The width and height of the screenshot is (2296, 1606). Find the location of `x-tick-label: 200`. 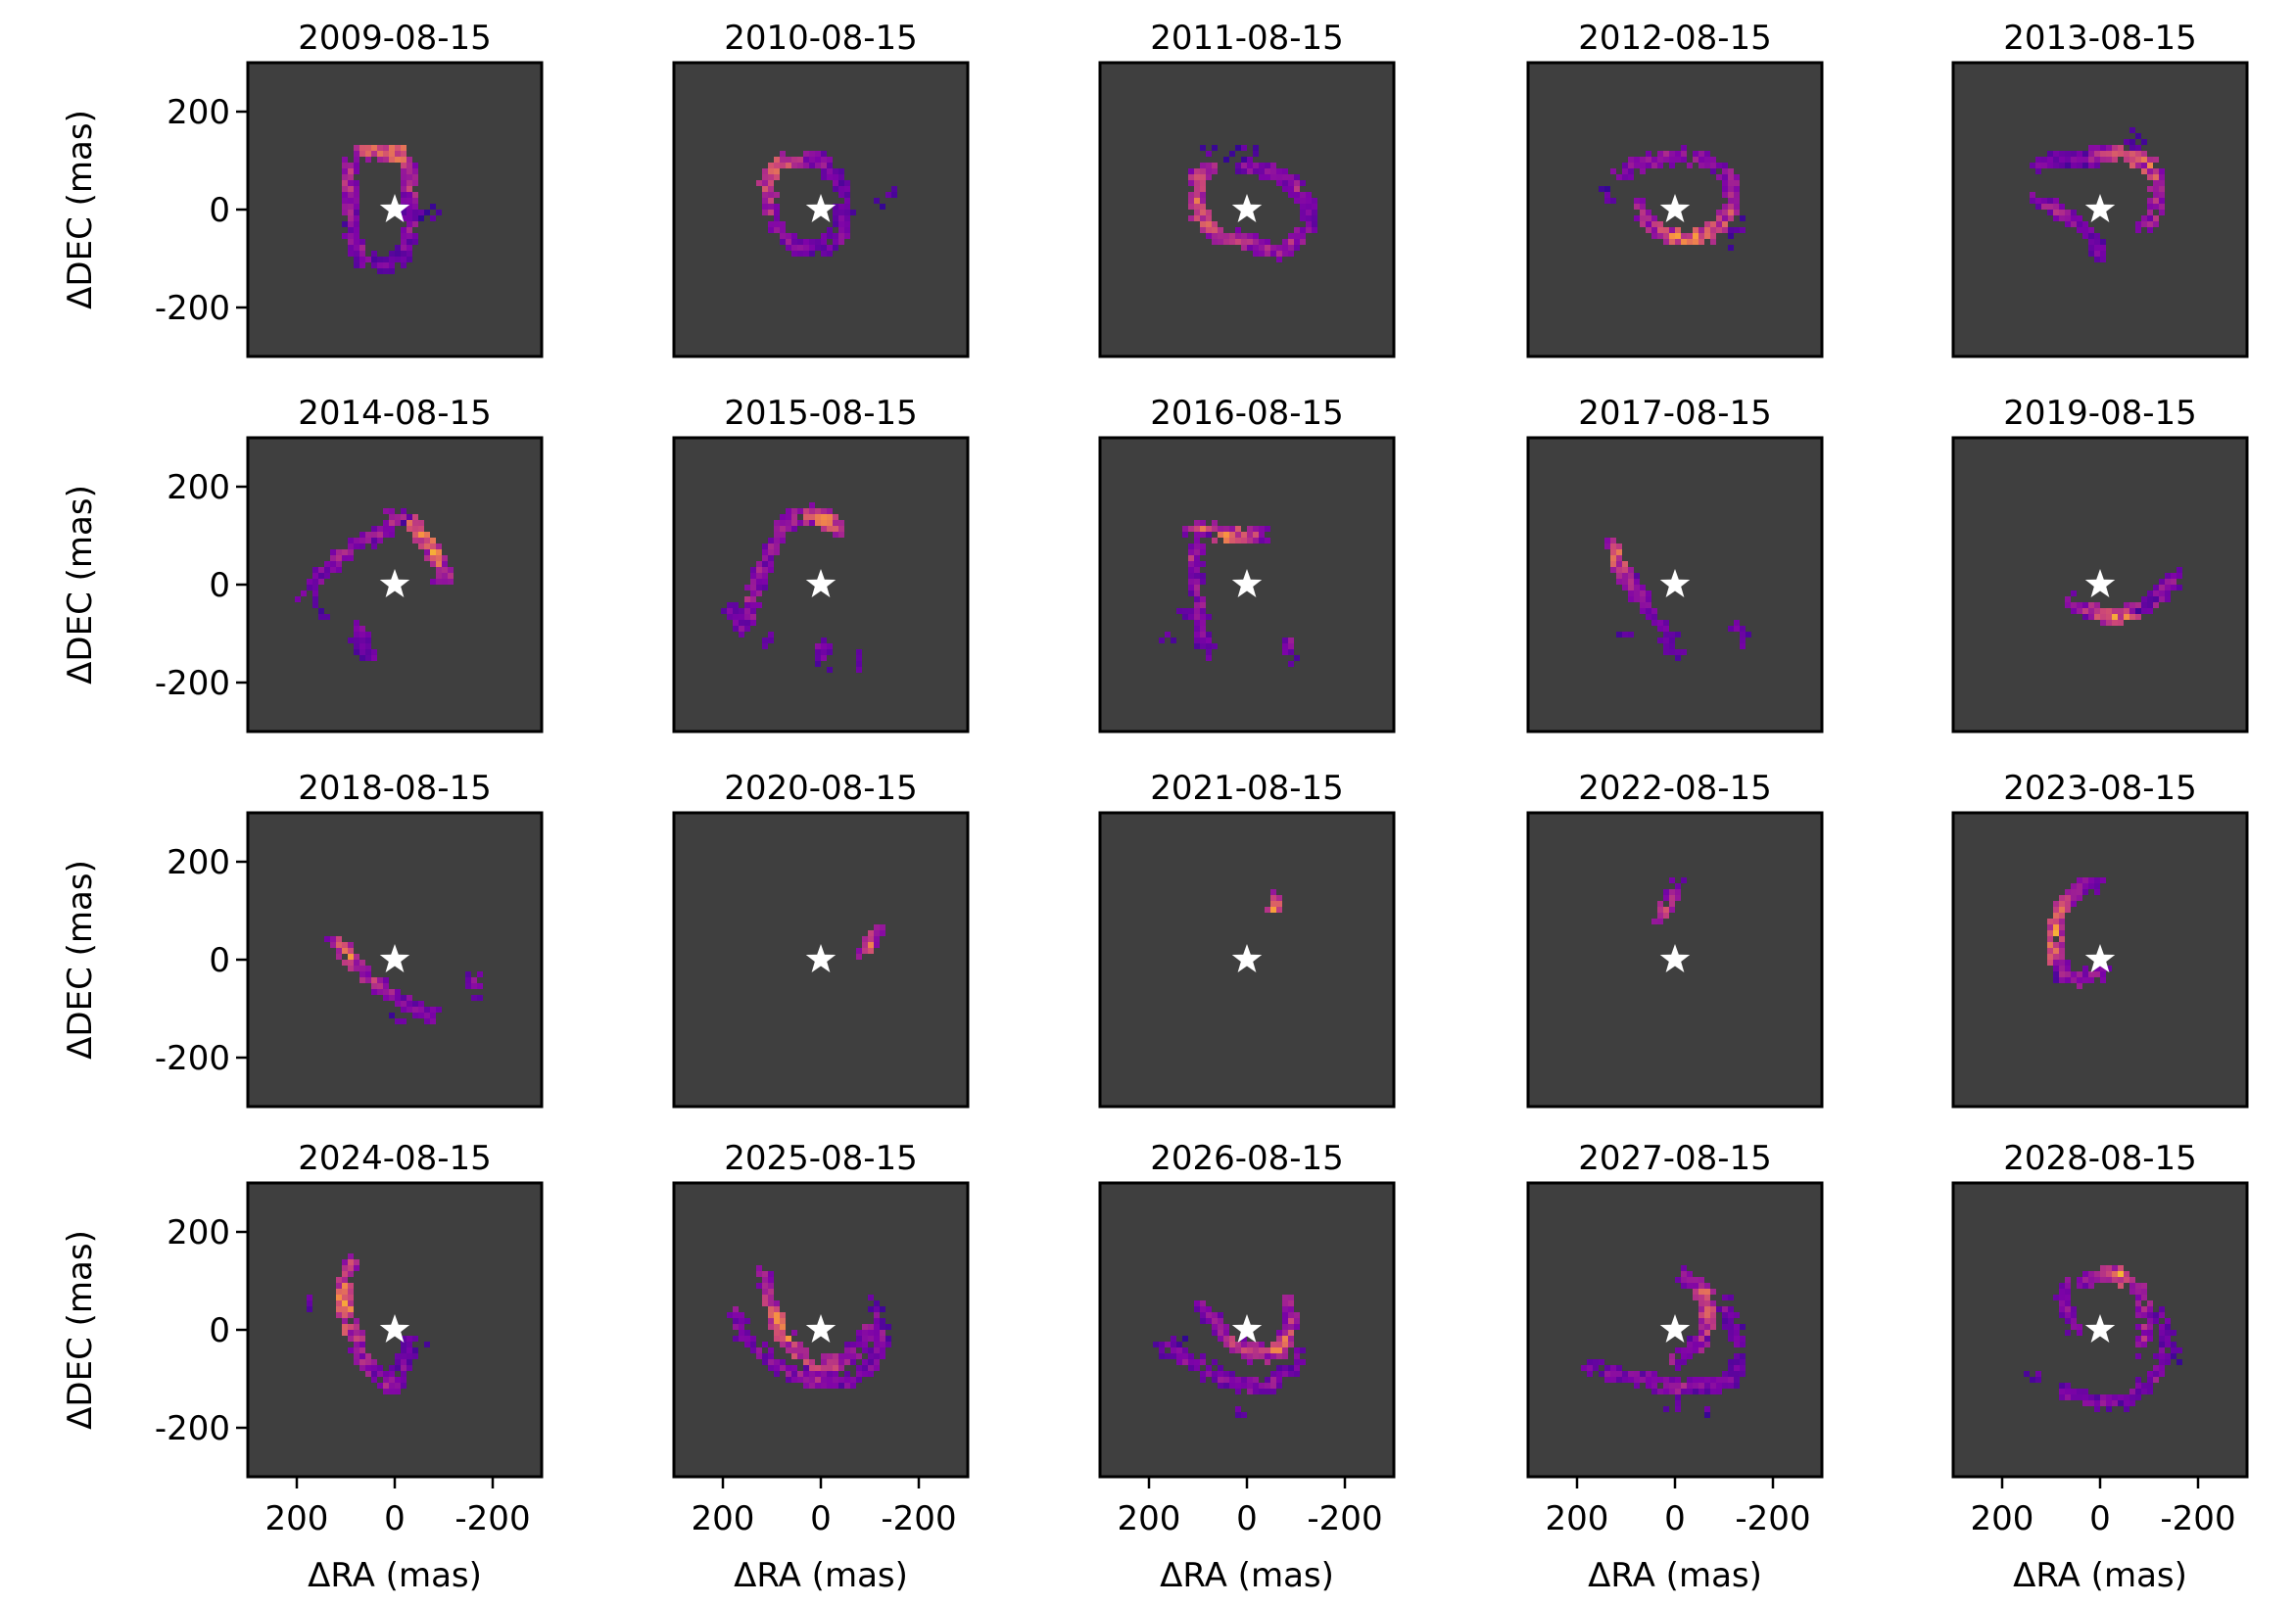

x-tick-label: 200 is located at coordinates (723, 1518).